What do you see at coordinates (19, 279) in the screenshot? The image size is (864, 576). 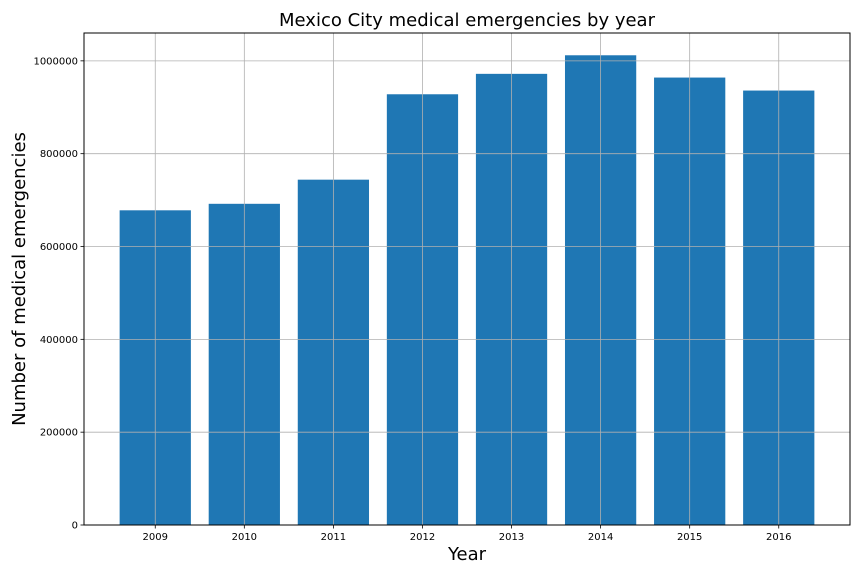 I see `y-axis-title: Number of medical emergencies` at bounding box center [19, 279].